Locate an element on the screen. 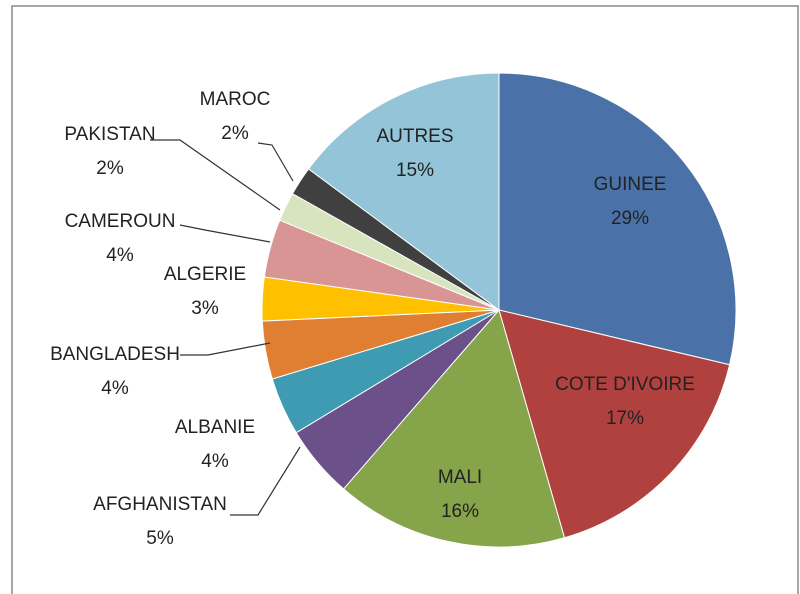 Image resolution: width=800 pixels, height=594 pixels. slice-label: MAROC is located at coordinates (235, 99).